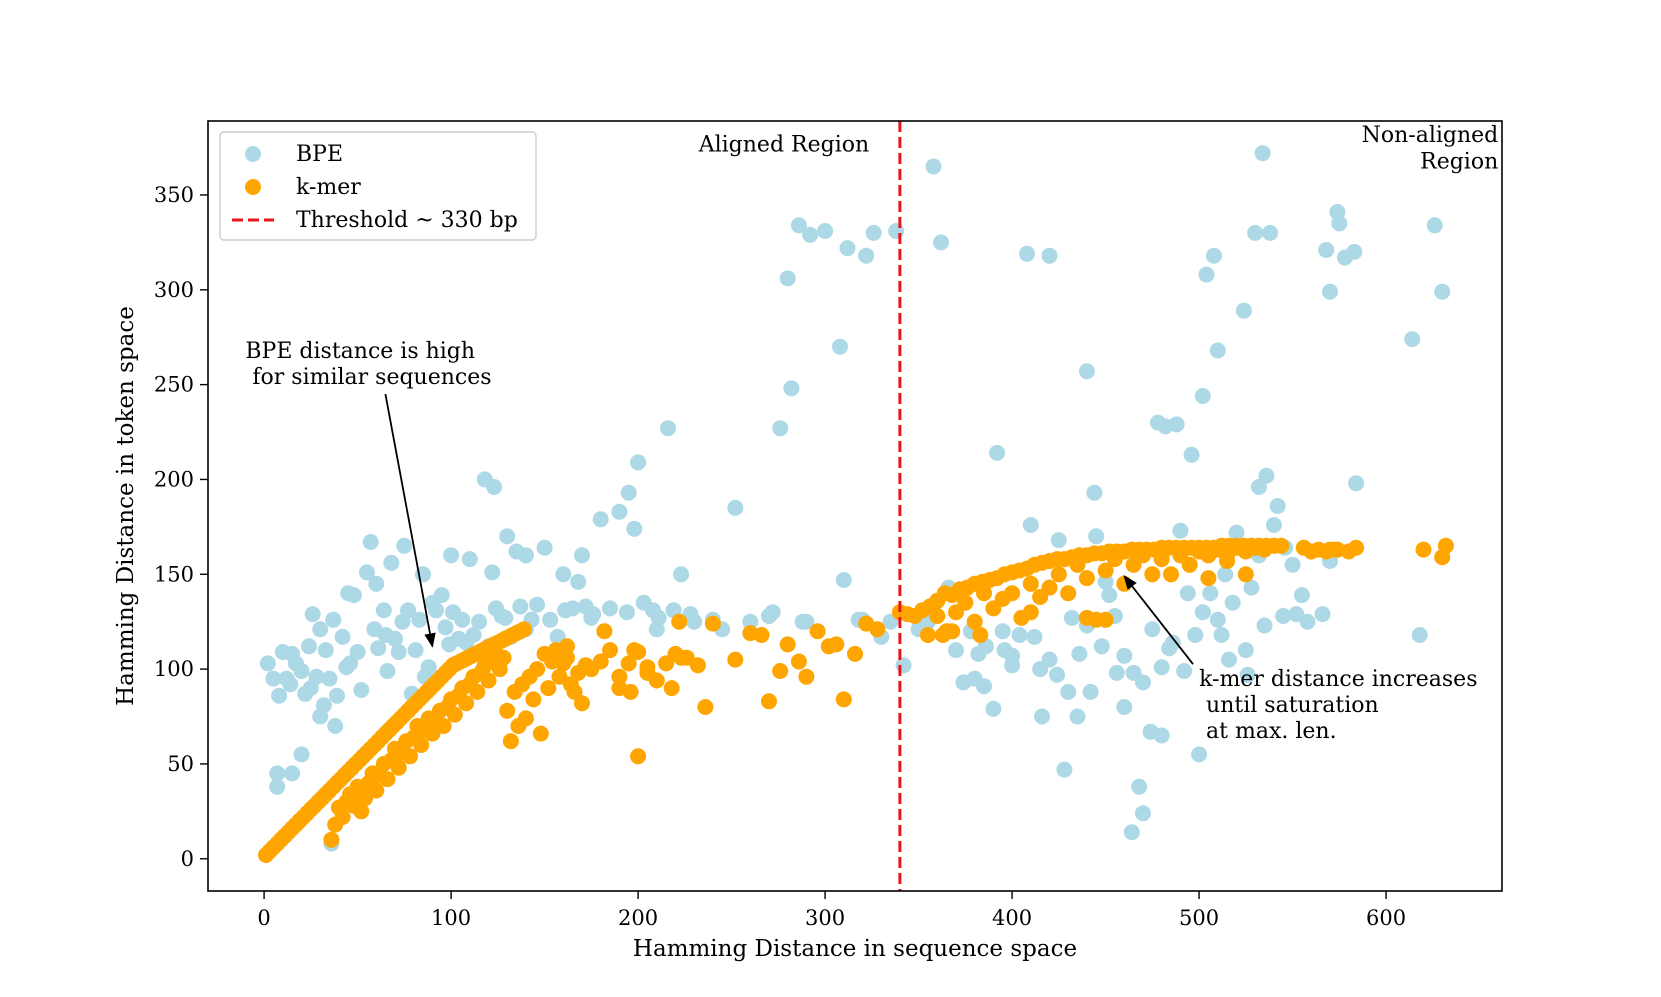 The width and height of the screenshot is (1661, 997). I want to click on annotation-text: for similar sequences, so click(368, 377).